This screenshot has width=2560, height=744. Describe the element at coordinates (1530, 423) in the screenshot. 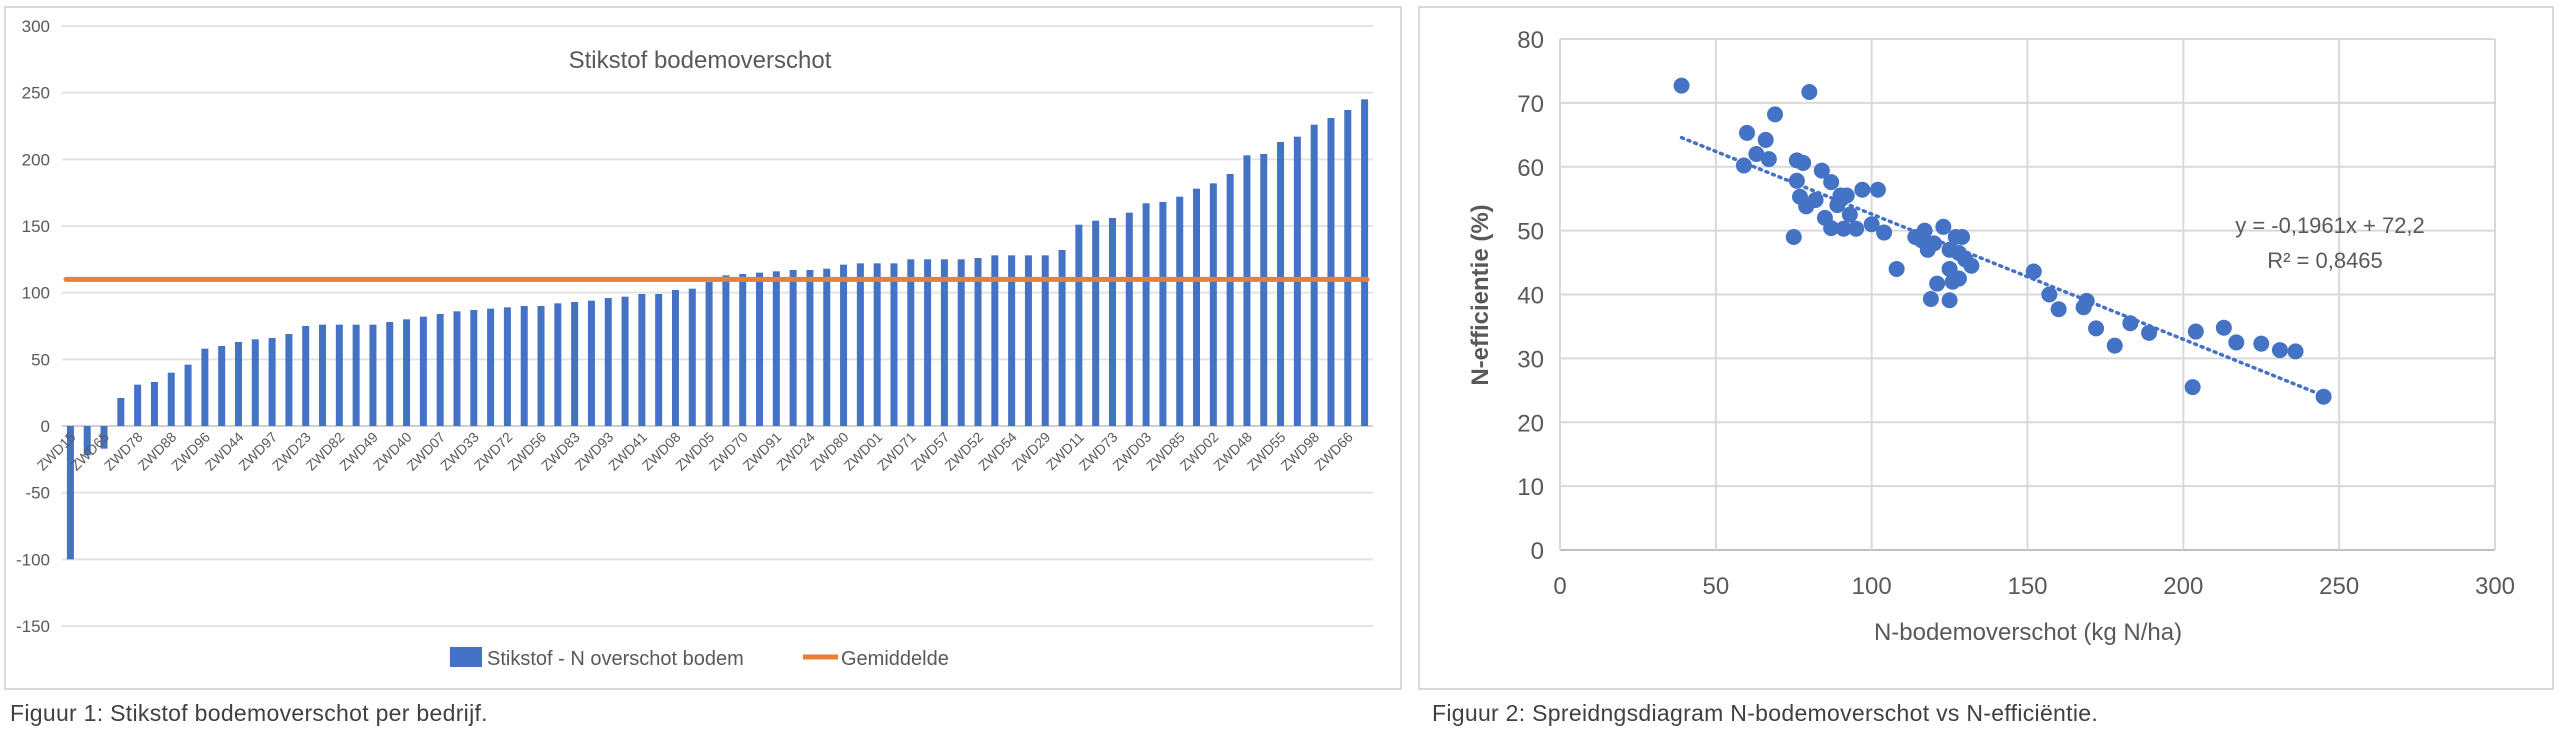

I see `y-tick-label: 20` at that location.